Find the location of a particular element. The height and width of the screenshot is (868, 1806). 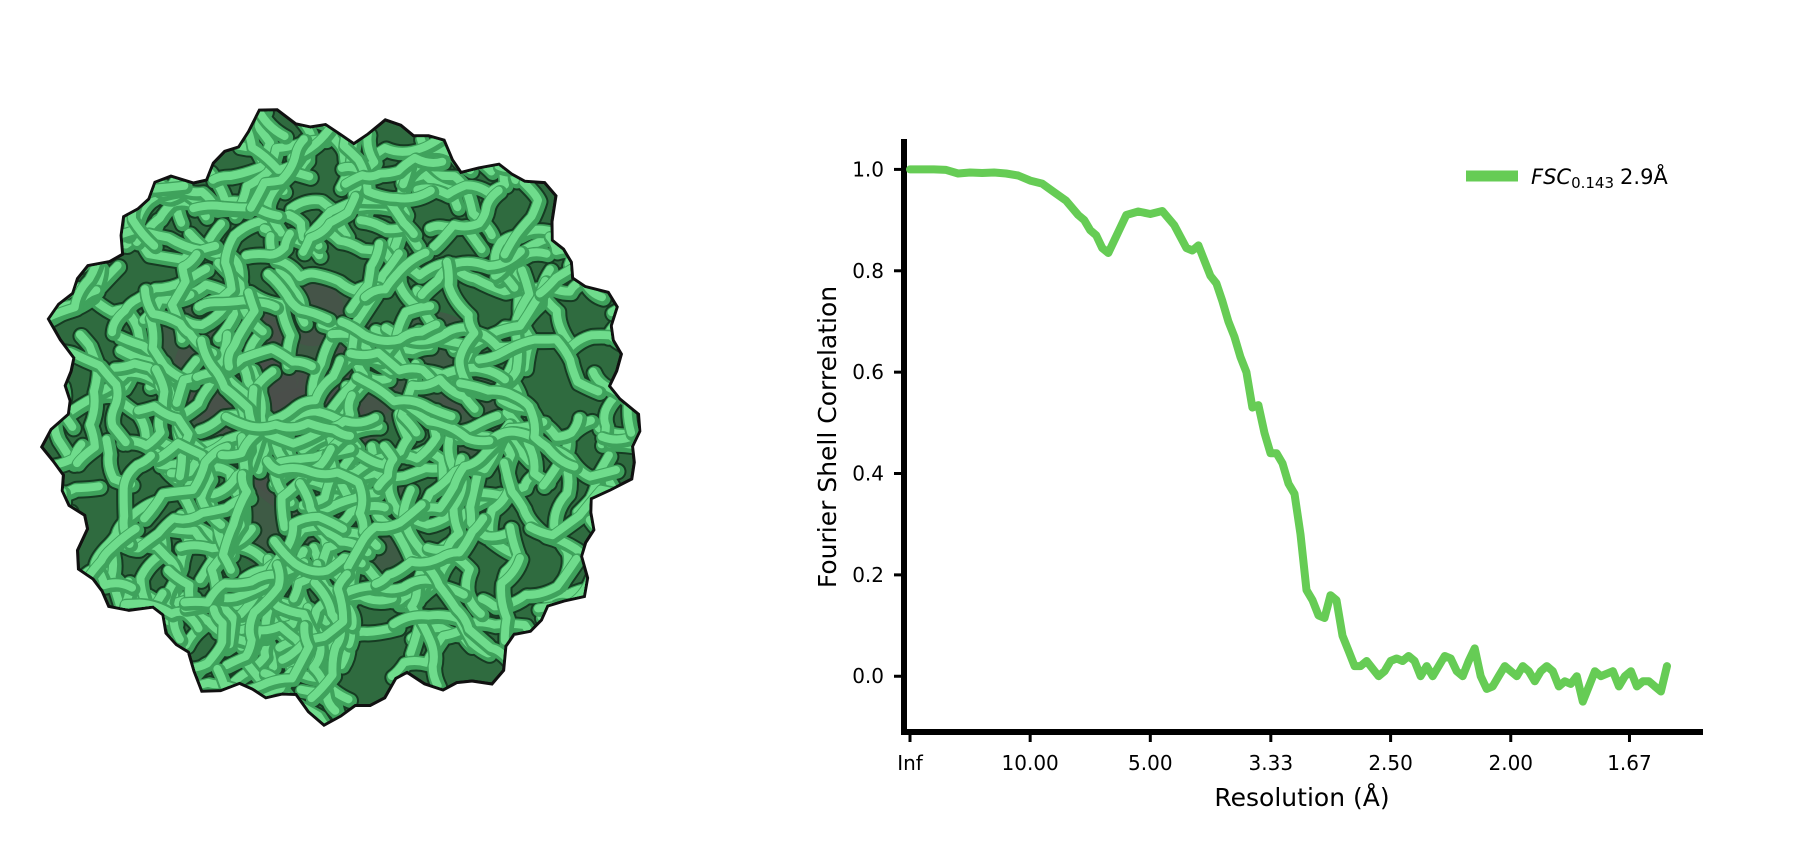

x-tick-label: 1.67 is located at coordinates (1629, 763).